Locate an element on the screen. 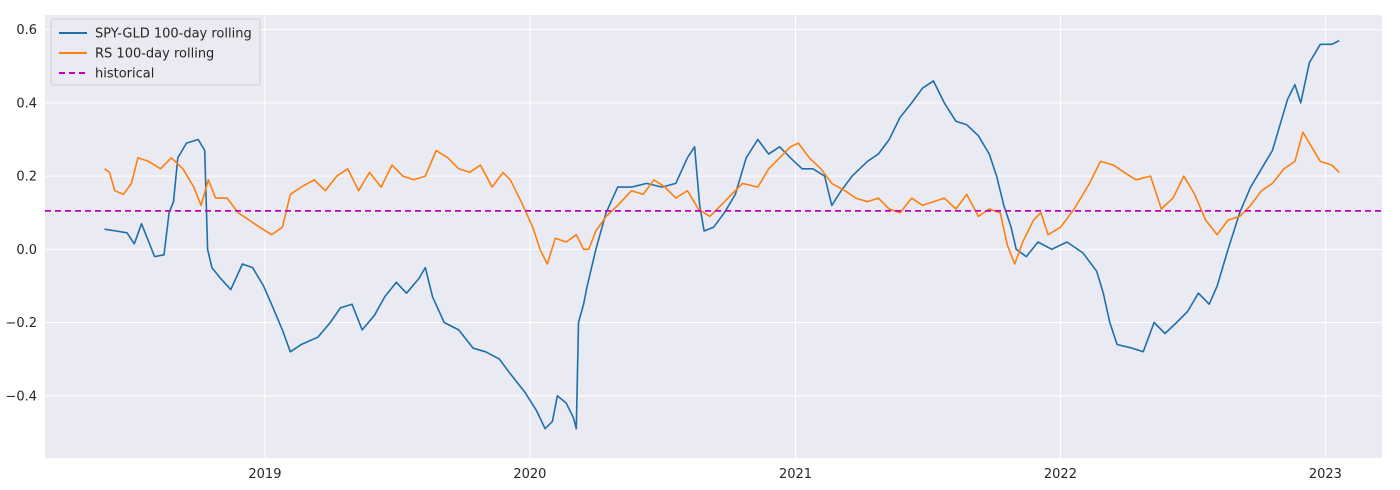 The width and height of the screenshot is (1400, 490). y-tick-label: 0.2 is located at coordinates (26, 177).